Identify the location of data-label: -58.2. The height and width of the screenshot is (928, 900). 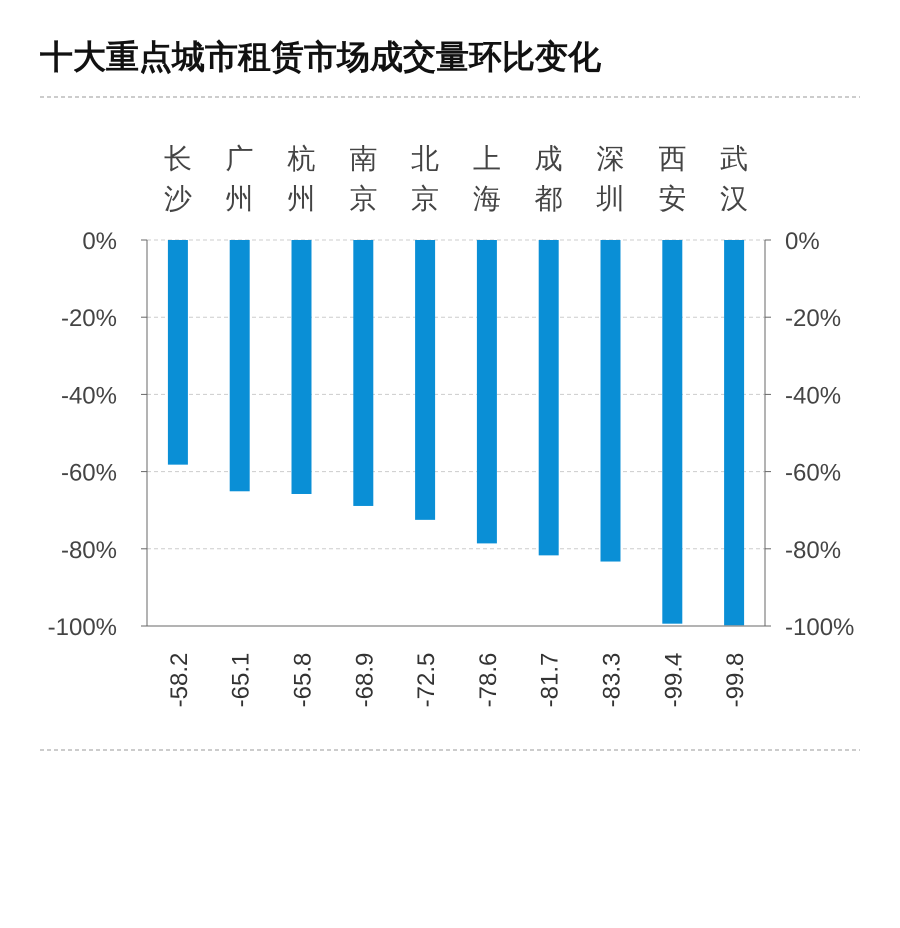
(179, 680).